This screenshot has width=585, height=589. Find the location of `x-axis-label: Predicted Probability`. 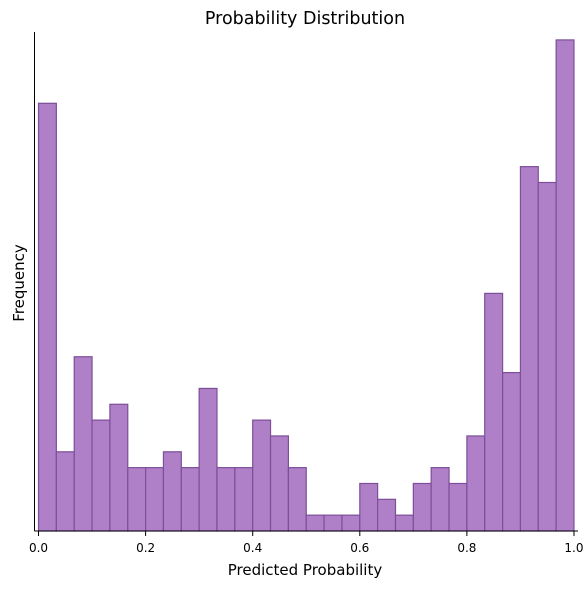

x-axis-label: Predicted Probability is located at coordinates (305, 570).